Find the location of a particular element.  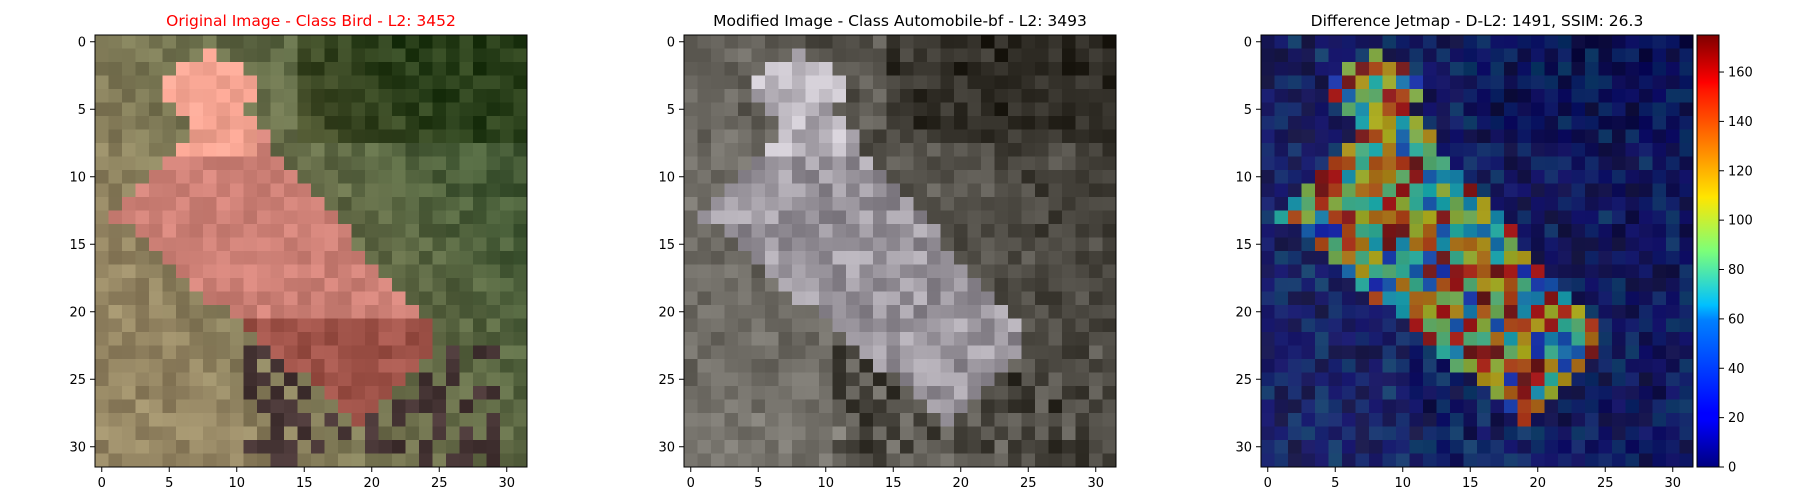

x-tick-label: 10 is located at coordinates (825, 483).